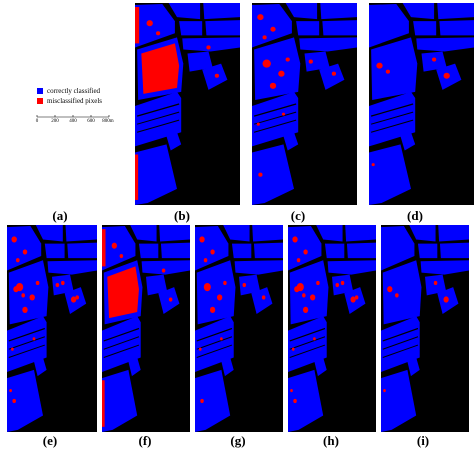 This screenshot has height=454, width=474. I want to click on panel-label: (d), so click(415, 215).